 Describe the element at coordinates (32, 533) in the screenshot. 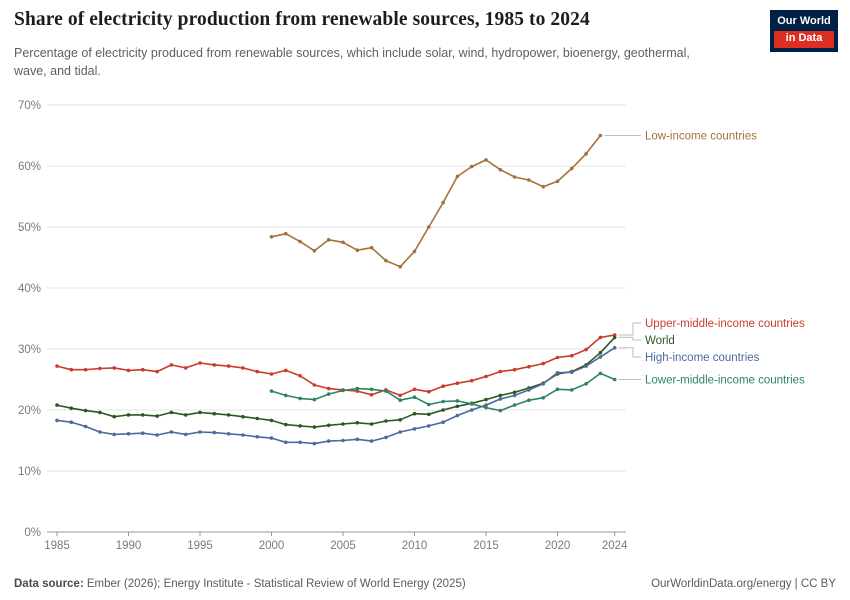

I see `y-axis-tick-label: 0%` at that location.